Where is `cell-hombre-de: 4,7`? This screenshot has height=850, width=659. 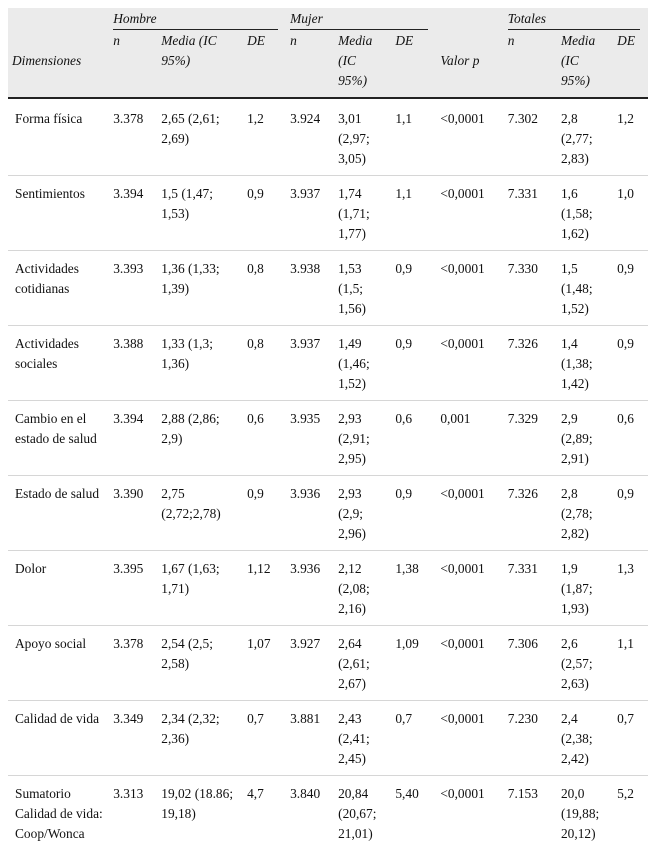 cell-hombre-de: 4,7 is located at coordinates (264, 813).